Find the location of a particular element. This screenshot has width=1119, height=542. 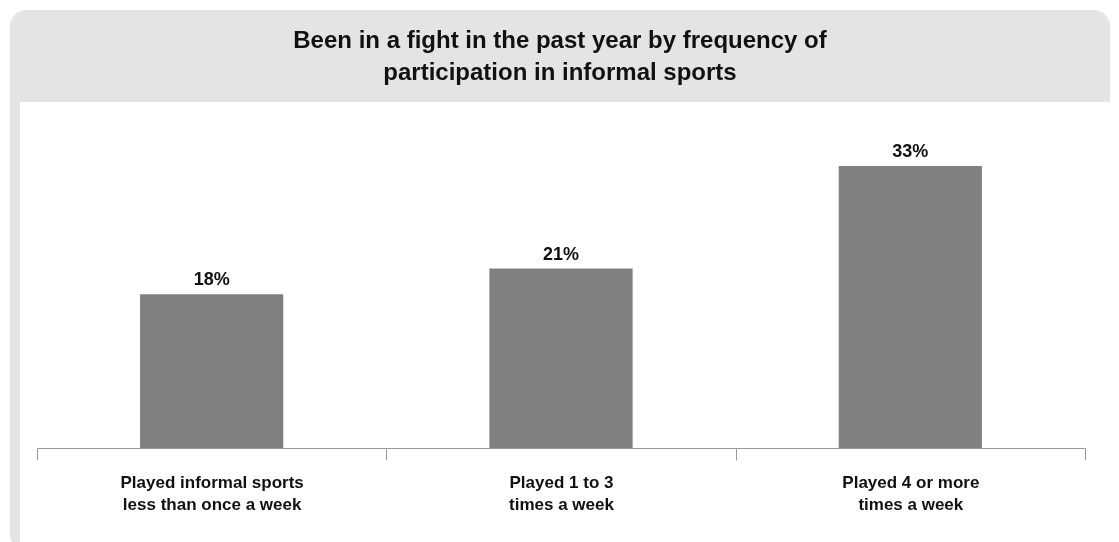

x-tick-label: Played informal sports less than once a week is located at coordinates (212, 493).